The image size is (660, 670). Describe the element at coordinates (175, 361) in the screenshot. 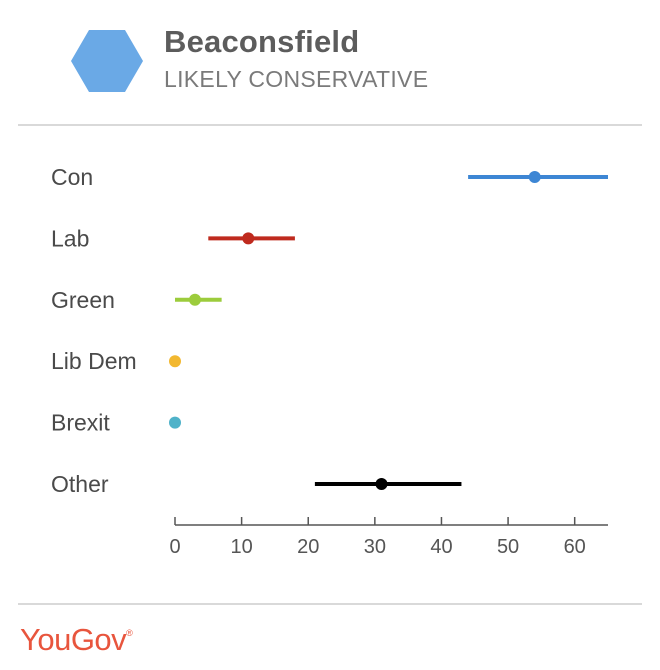

I see `point-lib-dem` at that location.